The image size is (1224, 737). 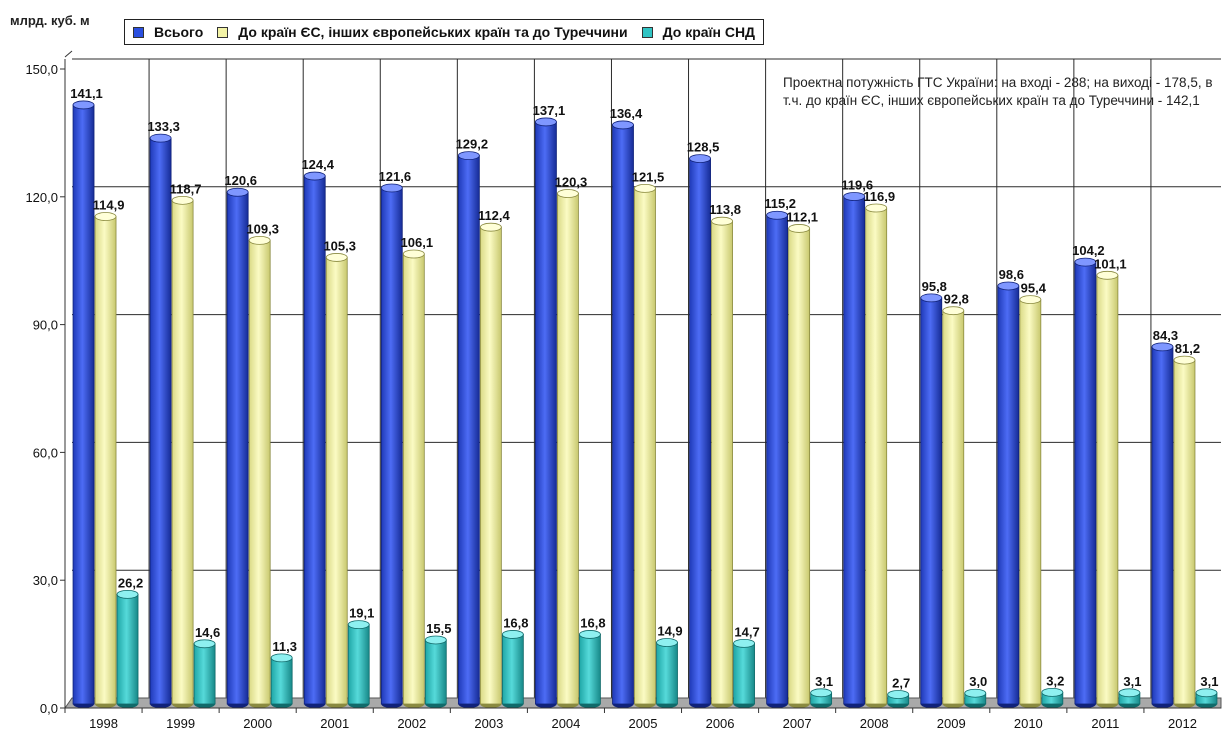 I want to click on bar-cis-2005, so click(x=667, y=673).